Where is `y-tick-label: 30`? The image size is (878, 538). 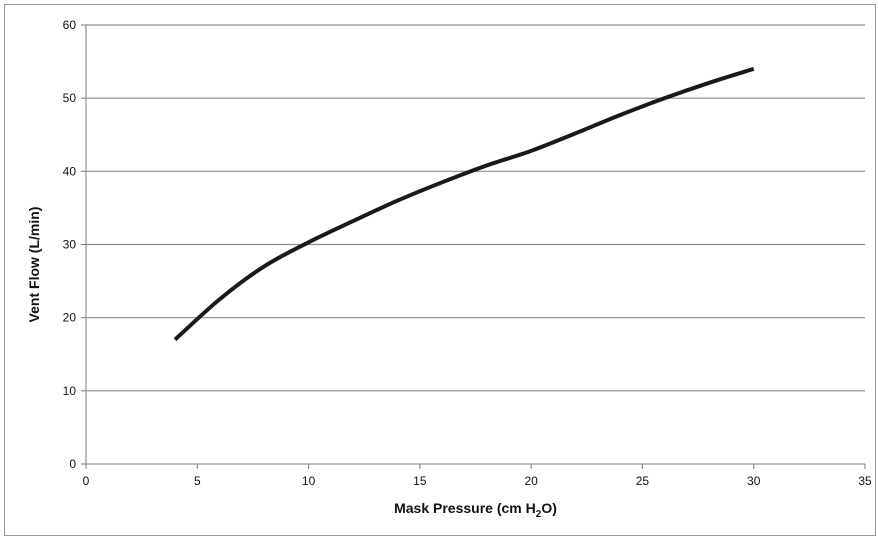
y-tick-label: 30 is located at coordinates (70, 245).